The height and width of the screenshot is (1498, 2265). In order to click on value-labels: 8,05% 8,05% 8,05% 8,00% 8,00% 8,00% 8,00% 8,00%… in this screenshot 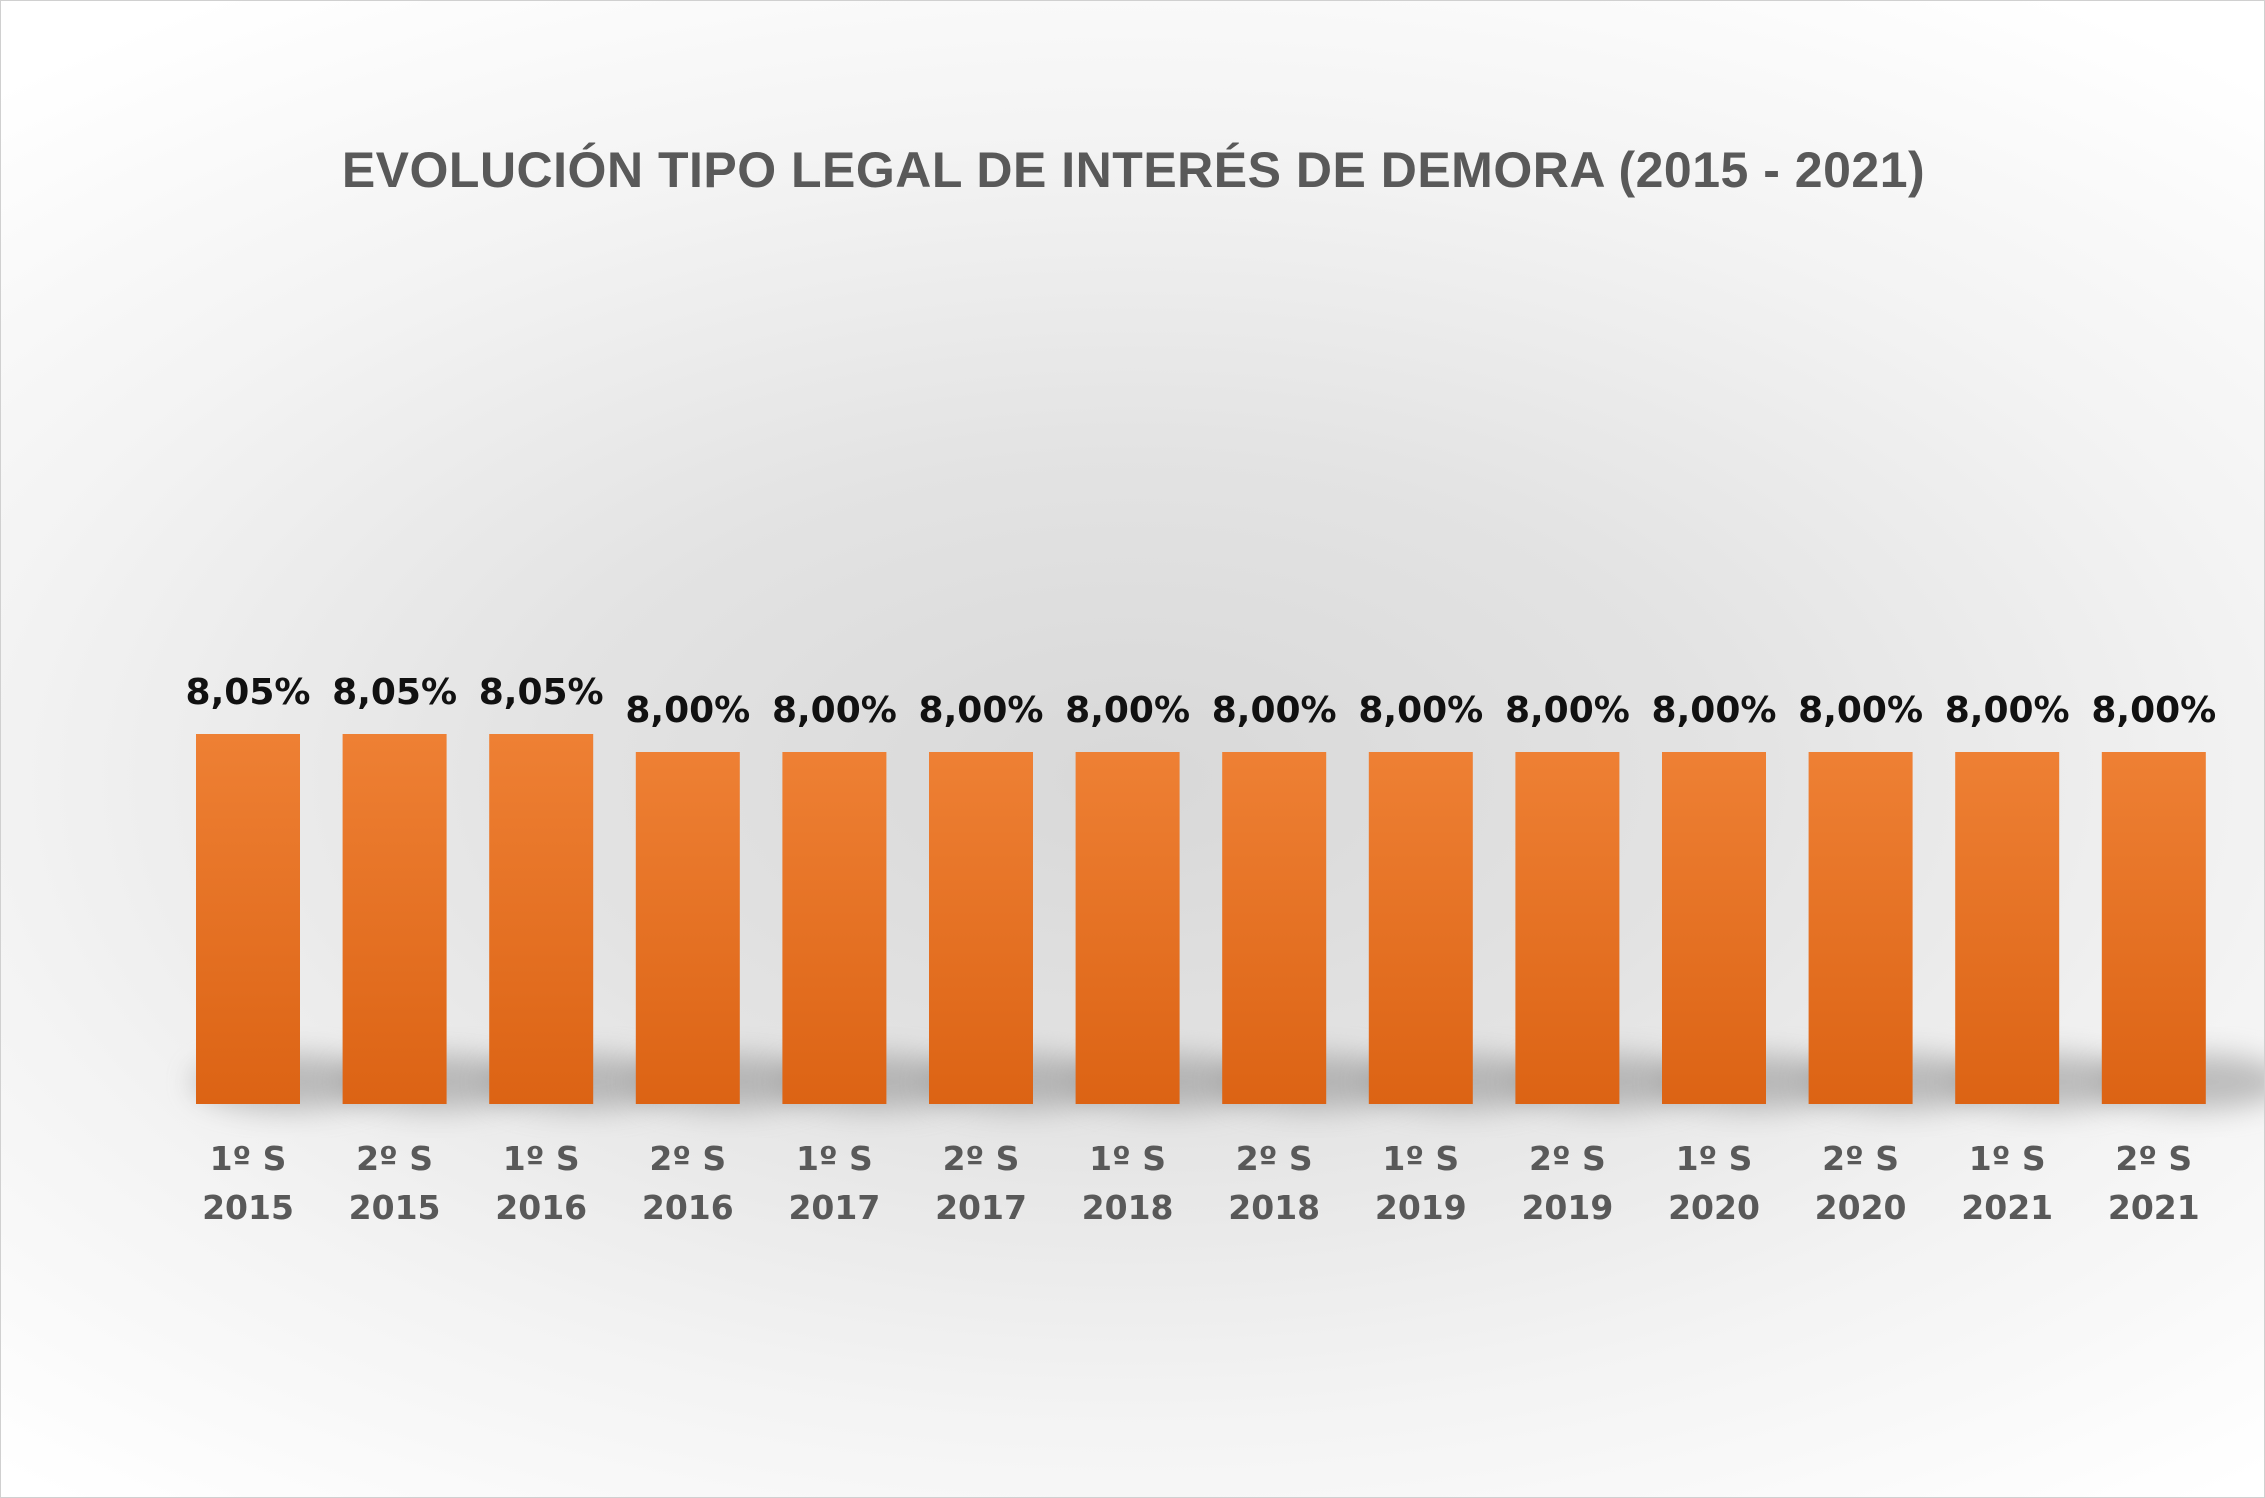, I will do `click(1201, 701)`.